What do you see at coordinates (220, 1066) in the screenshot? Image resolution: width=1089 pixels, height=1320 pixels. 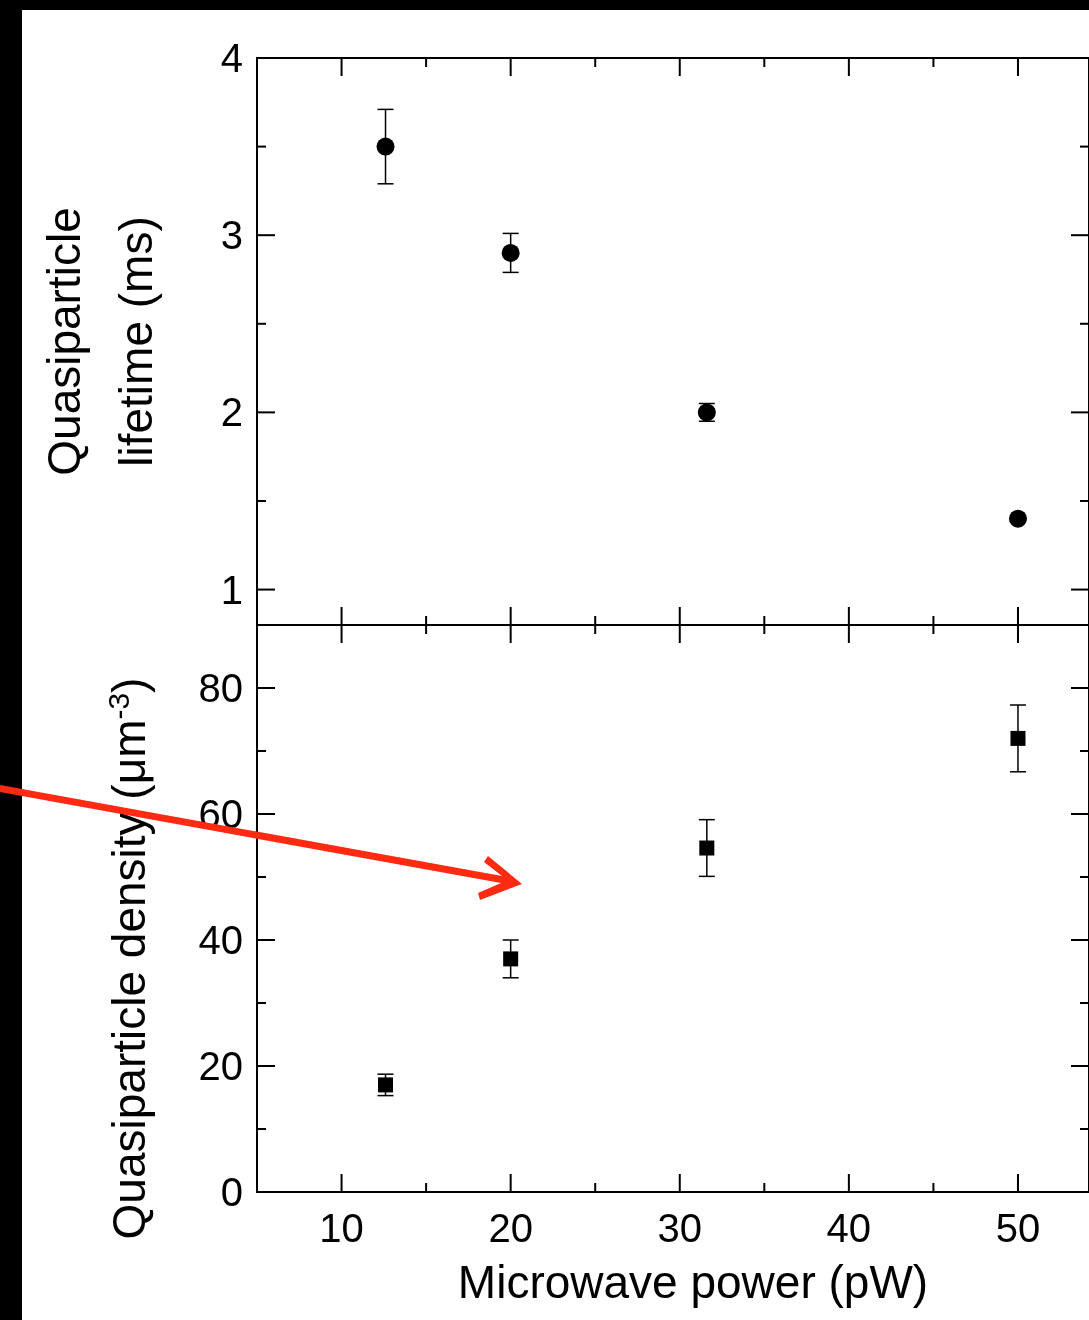 I see `y-tick-label: 20` at bounding box center [220, 1066].